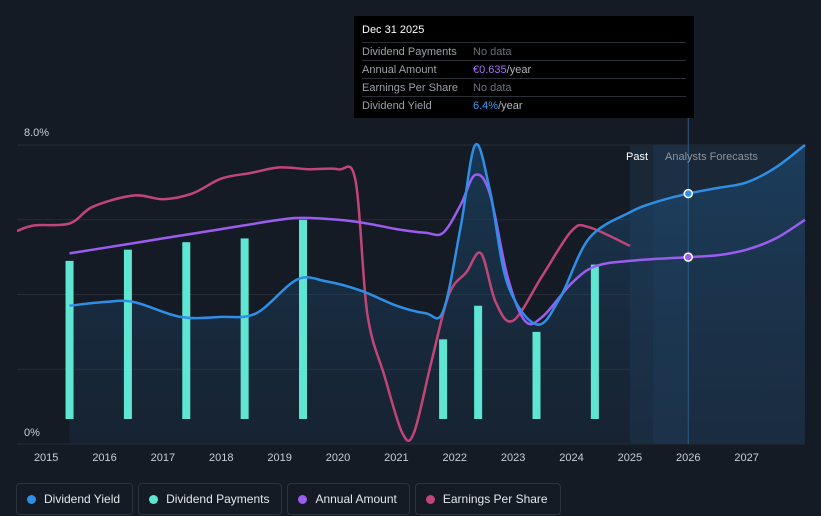  I want to click on tooltip-key: Earnings Per Share, so click(410, 87).